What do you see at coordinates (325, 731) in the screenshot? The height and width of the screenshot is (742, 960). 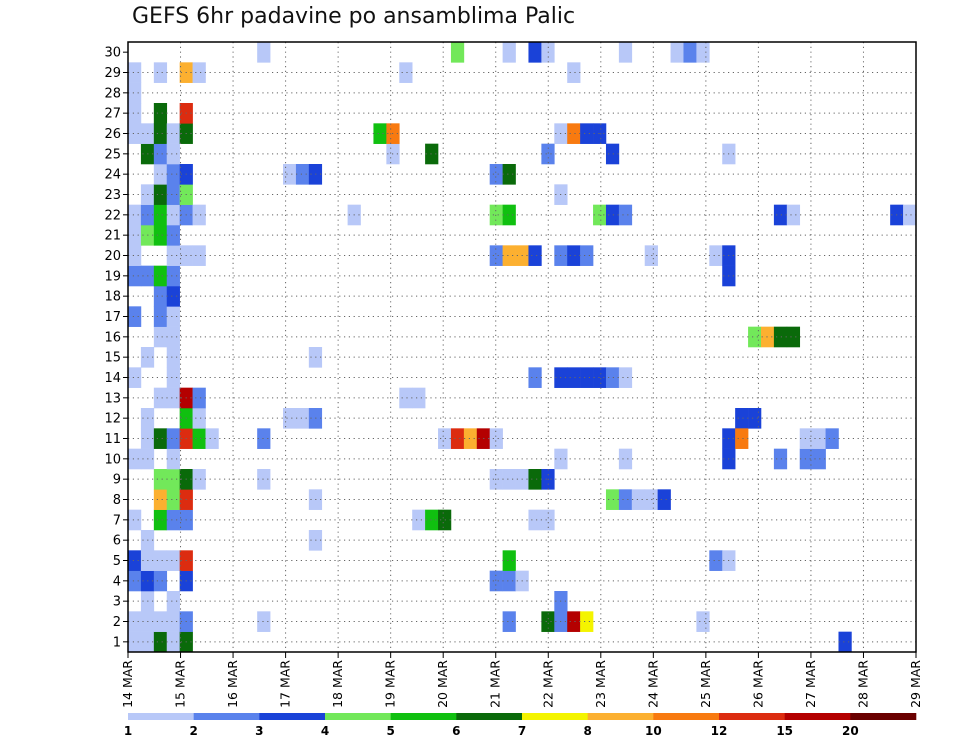 I see `colorbar-label: 4` at bounding box center [325, 731].